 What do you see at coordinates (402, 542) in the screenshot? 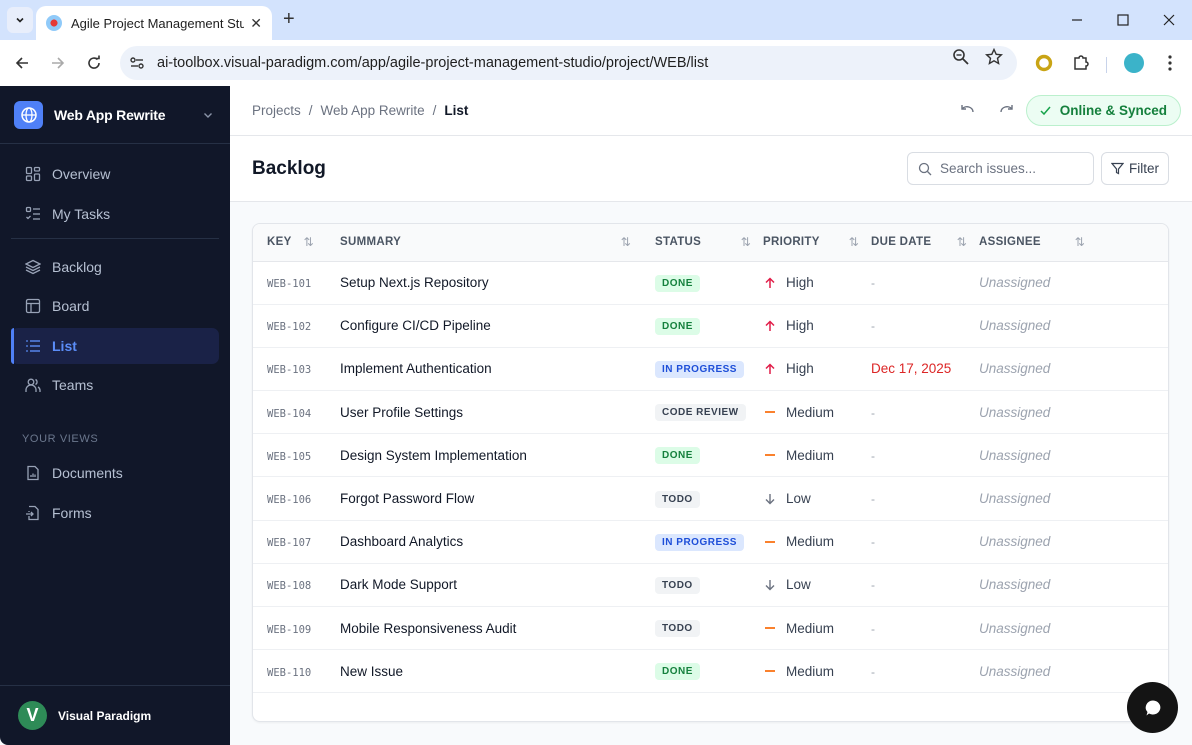
I see `issue-summary: Dashboard Analytics` at bounding box center [402, 542].